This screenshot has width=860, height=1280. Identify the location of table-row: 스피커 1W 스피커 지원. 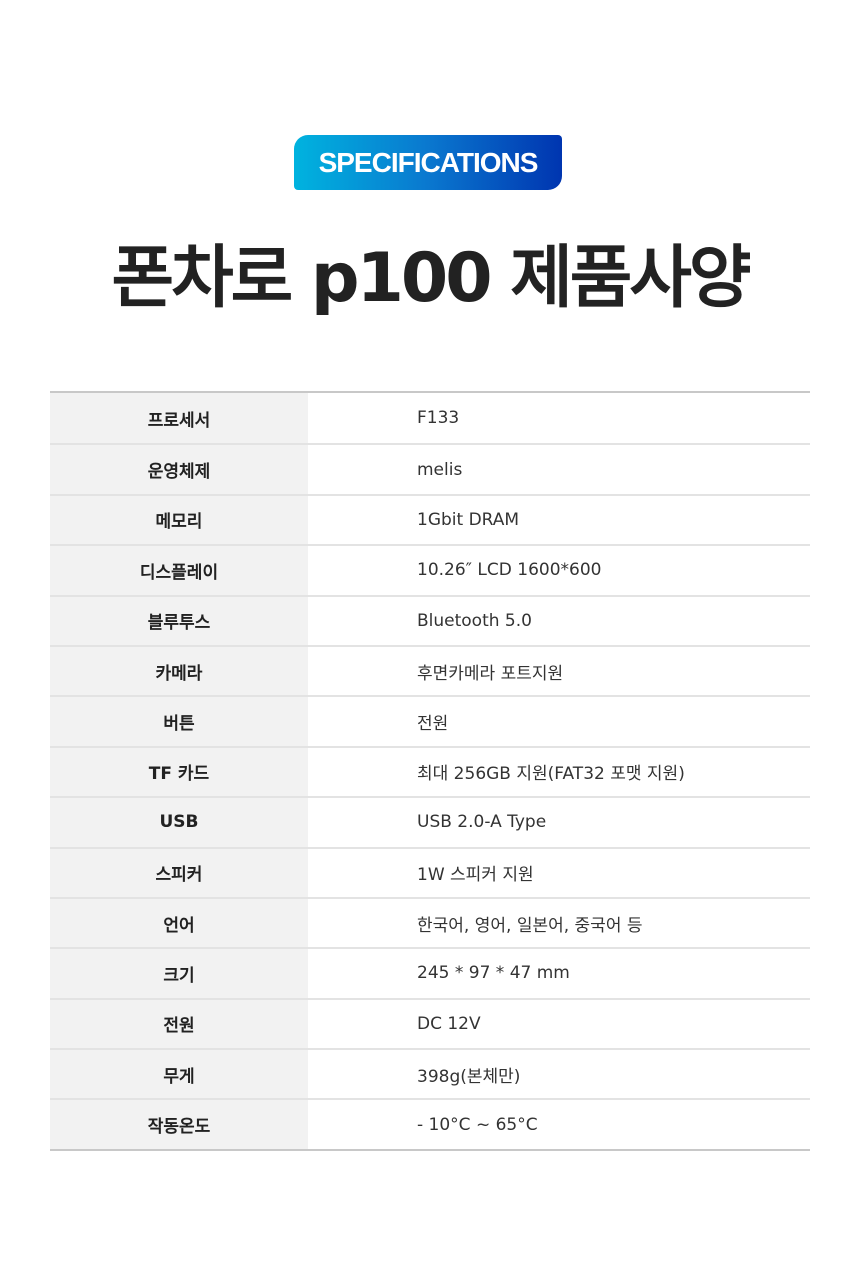
(430, 871).